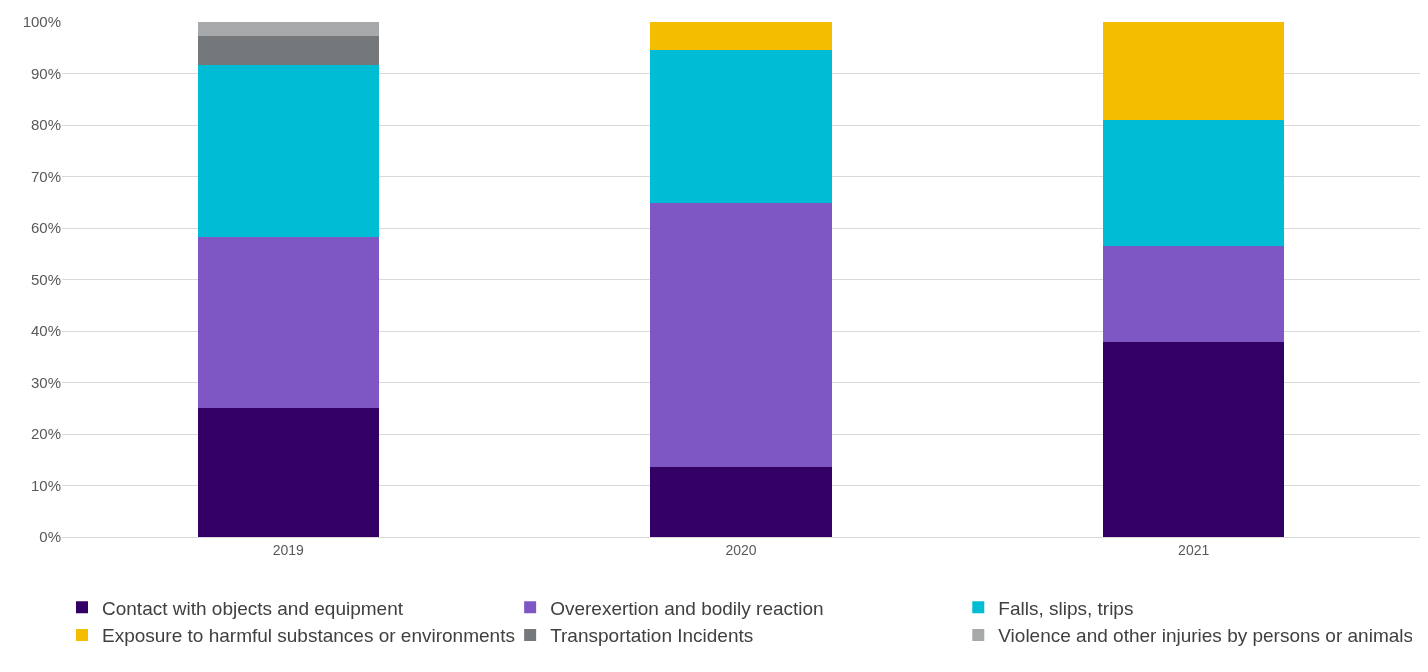 This screenshot has height=672, width=1428. What do you see at coordinates (741, 549) in the screenshot?
I see `x-tick-label: 2020` at bounding box center [741, 549].